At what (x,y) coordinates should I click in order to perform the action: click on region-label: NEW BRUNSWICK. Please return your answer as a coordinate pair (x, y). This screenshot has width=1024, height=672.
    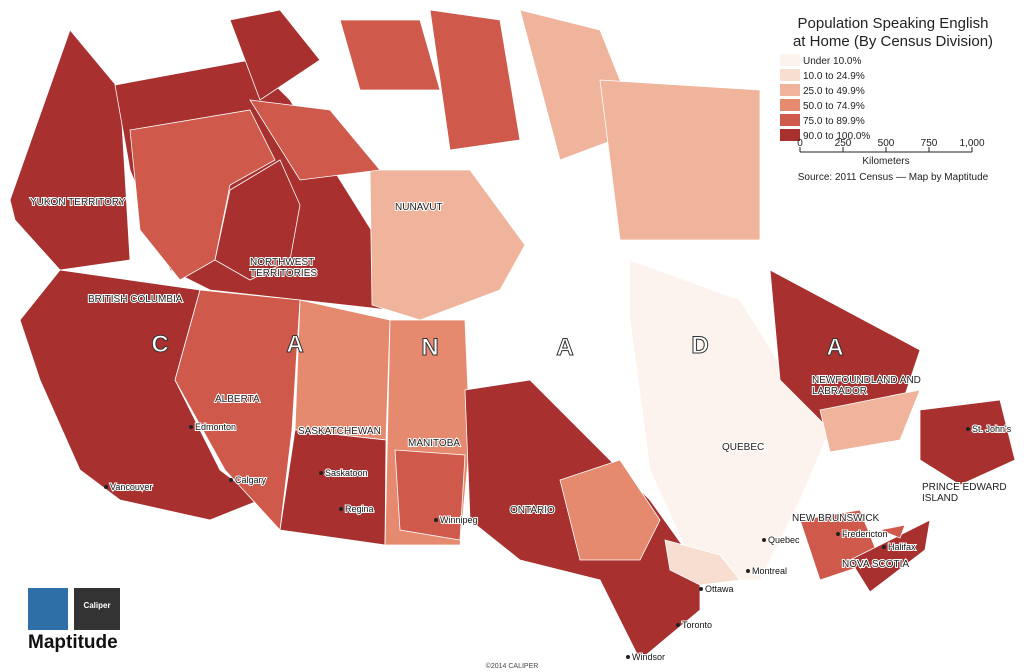
    Looking at the image, I should click on (836, 518).